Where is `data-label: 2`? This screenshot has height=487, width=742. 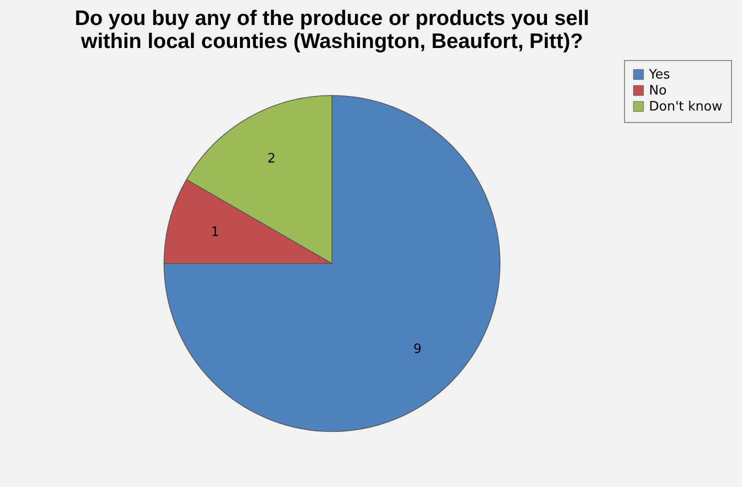 data-label: 2 is located at coordinates (271, 159).